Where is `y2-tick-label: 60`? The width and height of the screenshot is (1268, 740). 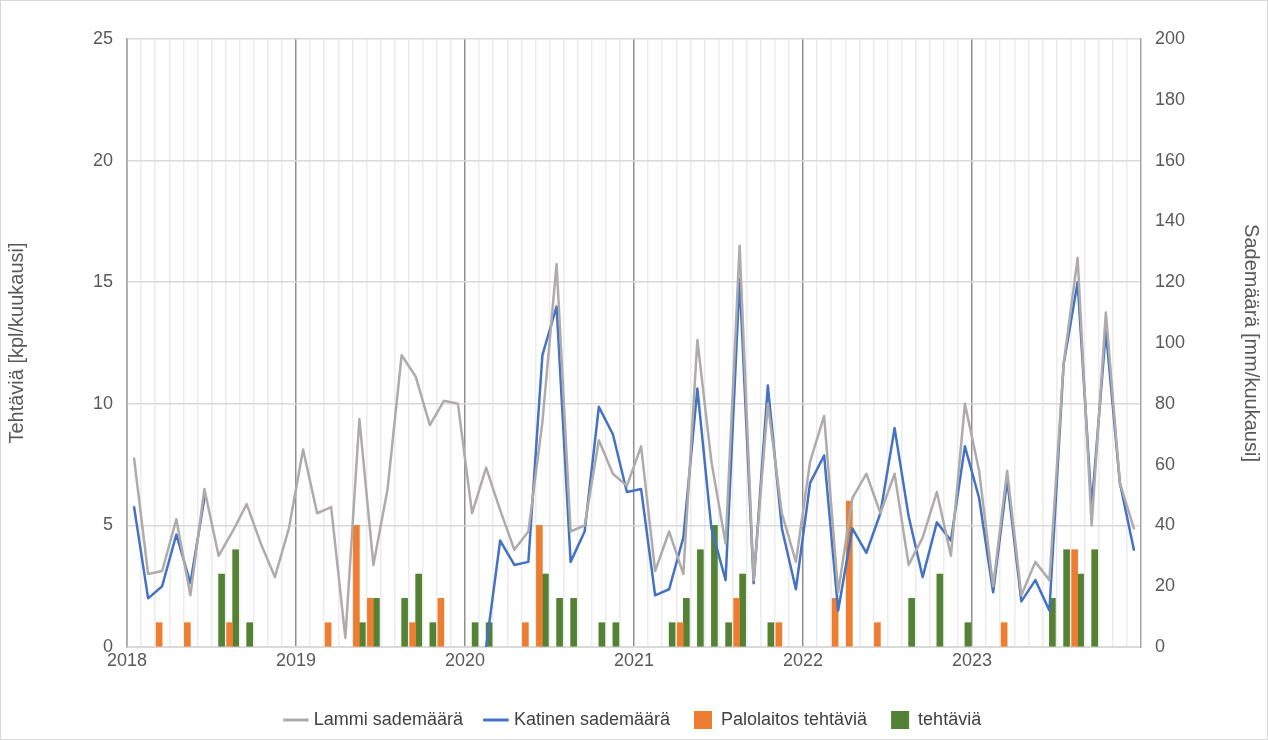
y2-tick-label: 60 is located at coordinates (1165, 463).